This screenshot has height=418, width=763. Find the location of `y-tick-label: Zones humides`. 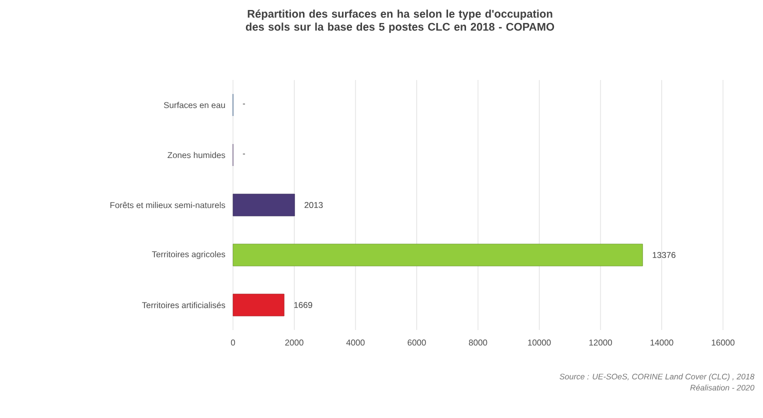

y-tick-label: Zones humides is located at coordinates (197, 155).